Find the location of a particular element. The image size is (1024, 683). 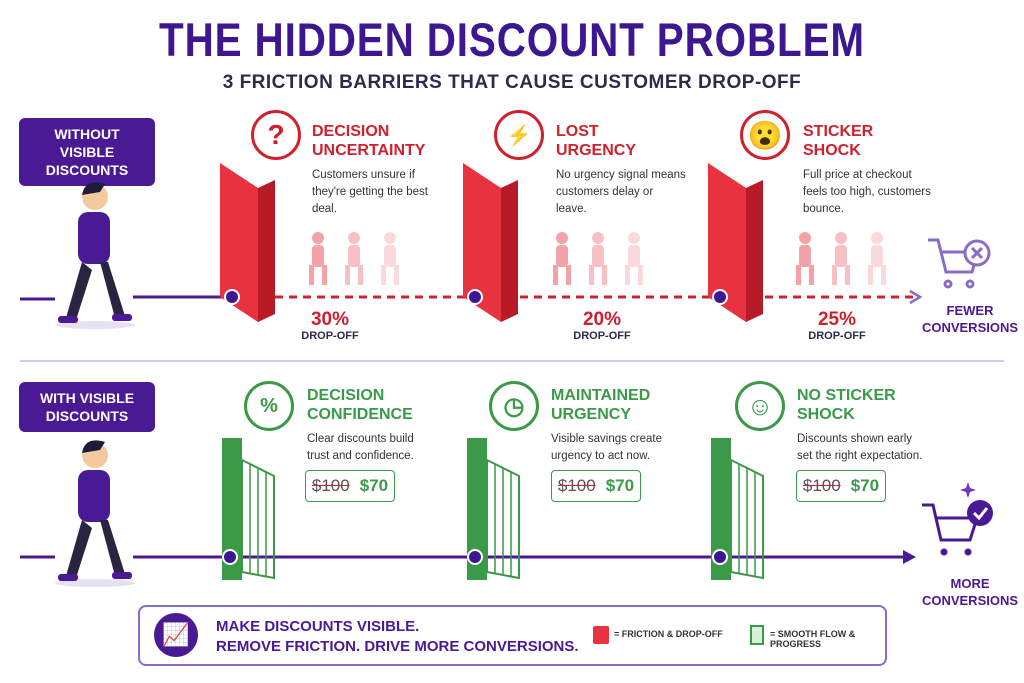

barrier-title: DECISION UNCERTAINTY is located at coordinates (369, 141).